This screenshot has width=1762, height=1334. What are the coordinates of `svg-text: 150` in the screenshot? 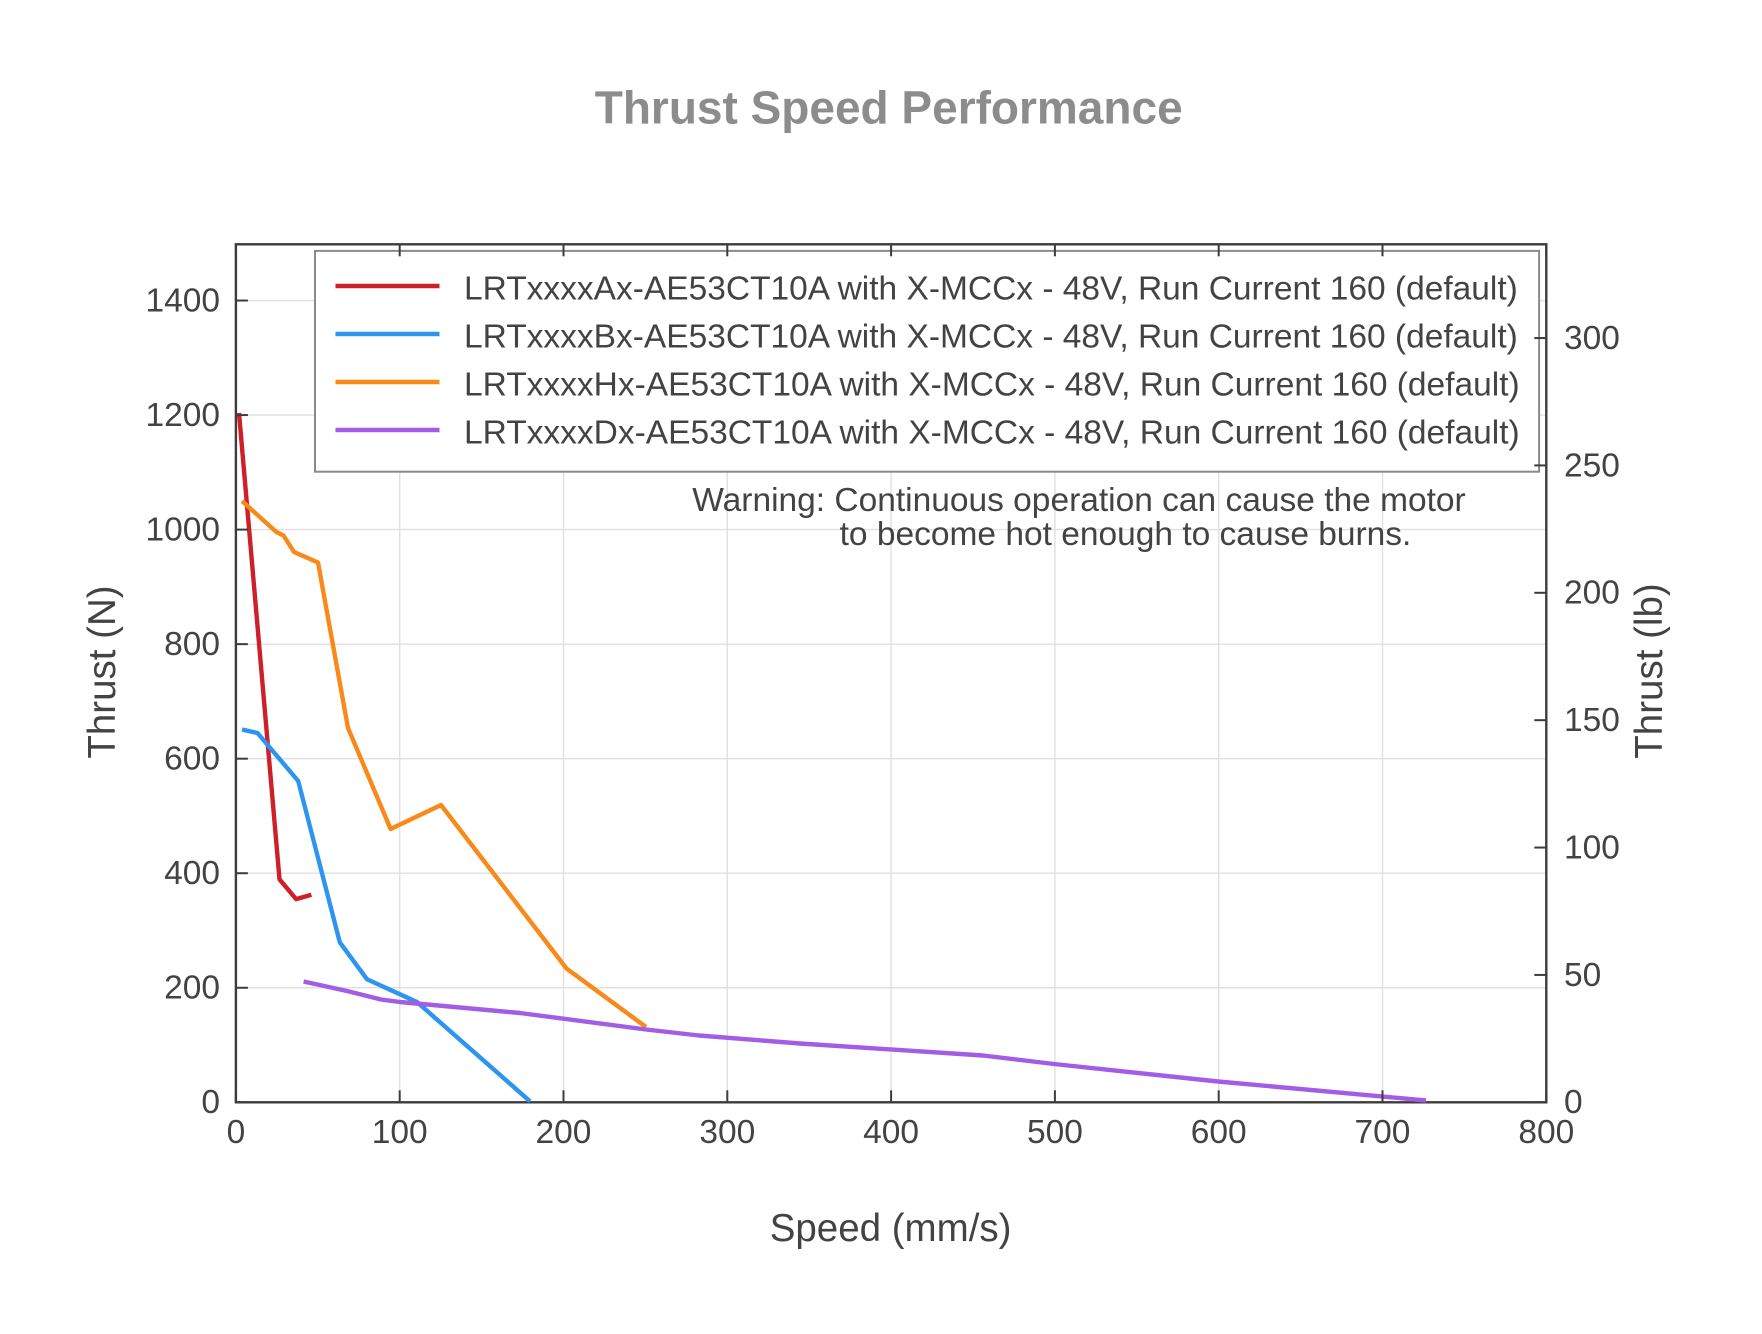 It's located at (1592, 720).